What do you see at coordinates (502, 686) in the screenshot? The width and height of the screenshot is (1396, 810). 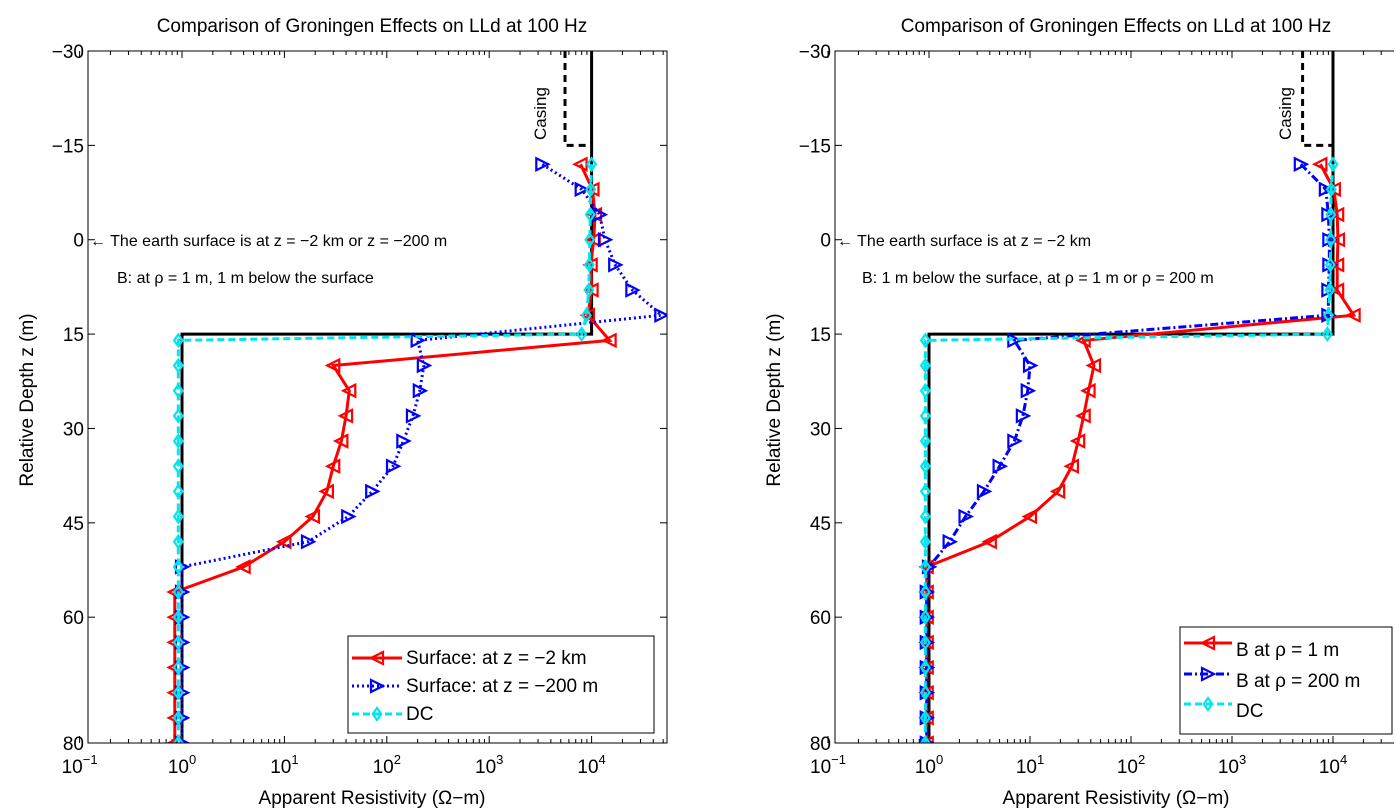 I see `legend-label-surface-200m: Surface: at z = −200 m` at bounding box center [502, 686].